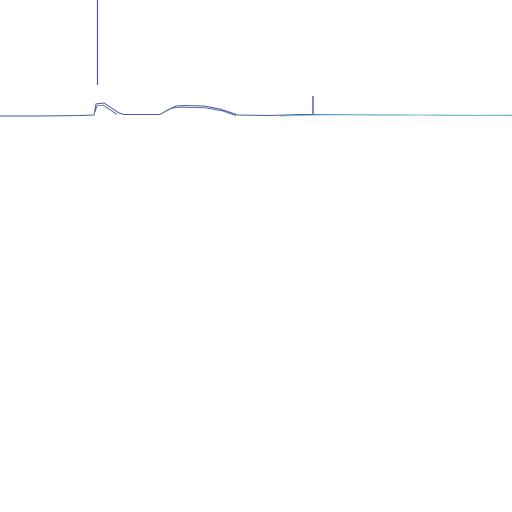 This screenshot has height=512, width=512. What do you see at coordinates (256, 109) in the screenshot?
I see `baseline-trace` at bounding box center [256, 109].